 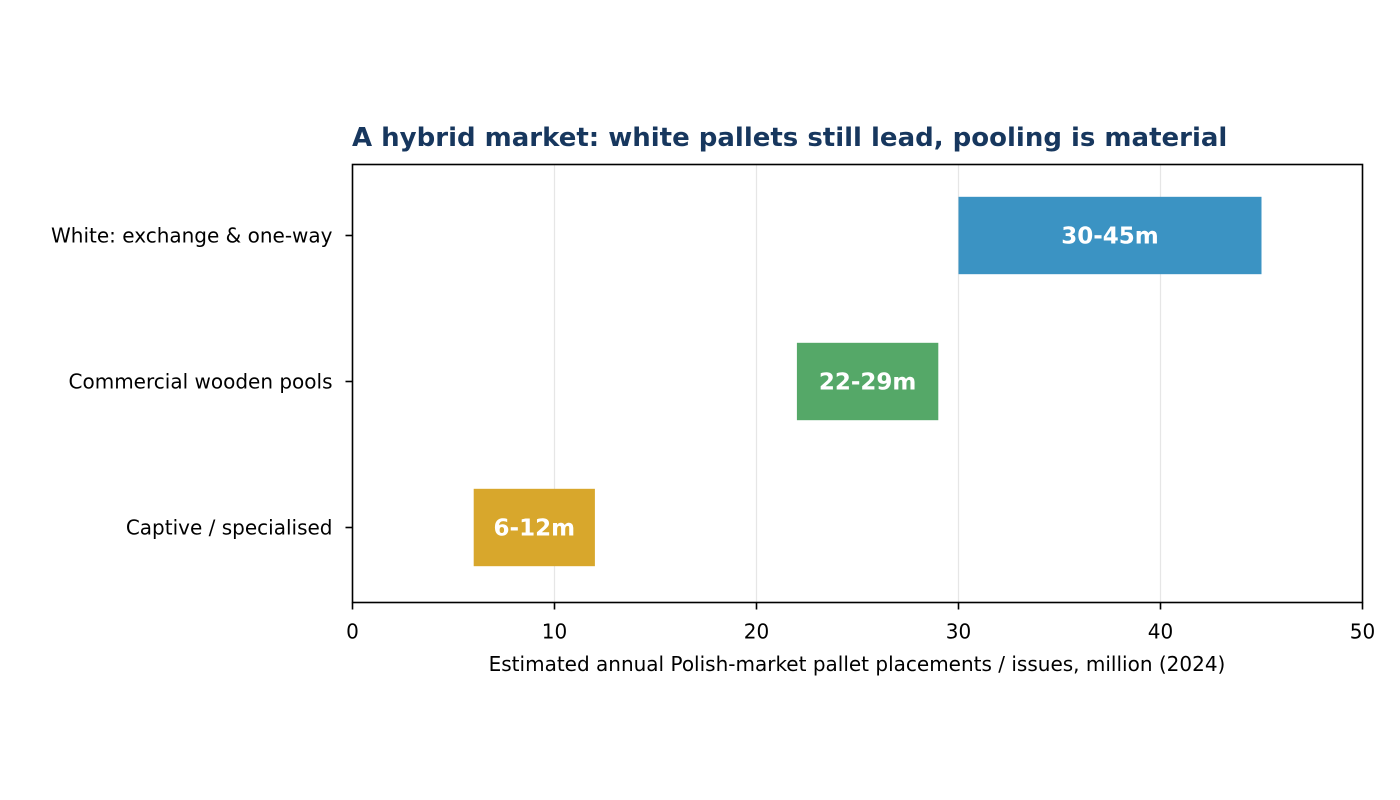 I want to click on y-tick-label: Commercial wooden pools, so click(x=201, y=382).